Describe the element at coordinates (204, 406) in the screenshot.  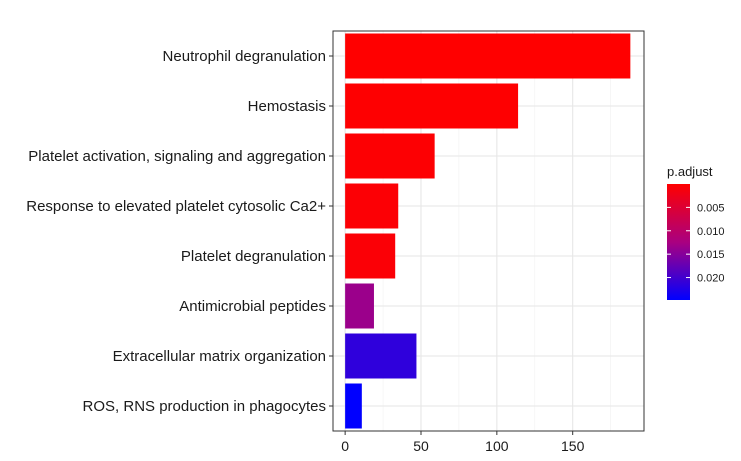
I see `category-label: ROS, RNS production in phagocytes` at that location.